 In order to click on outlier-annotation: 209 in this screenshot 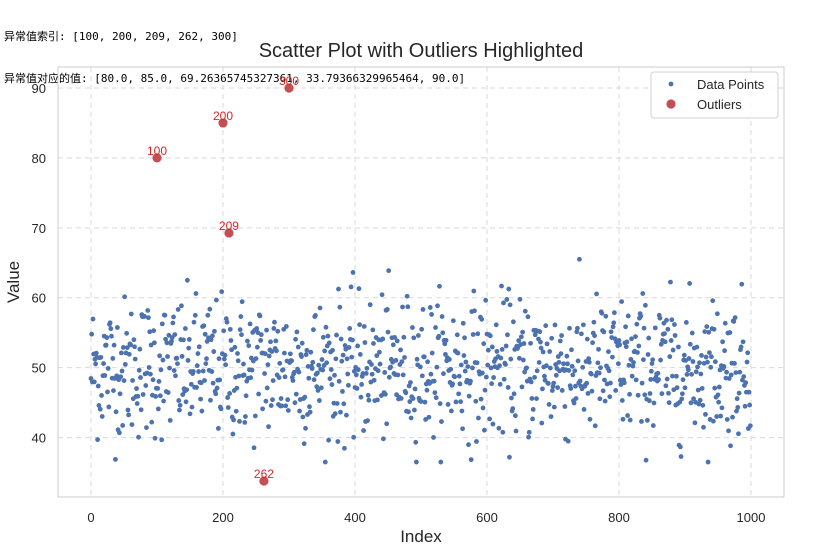, I will do `click(229, 226)`.